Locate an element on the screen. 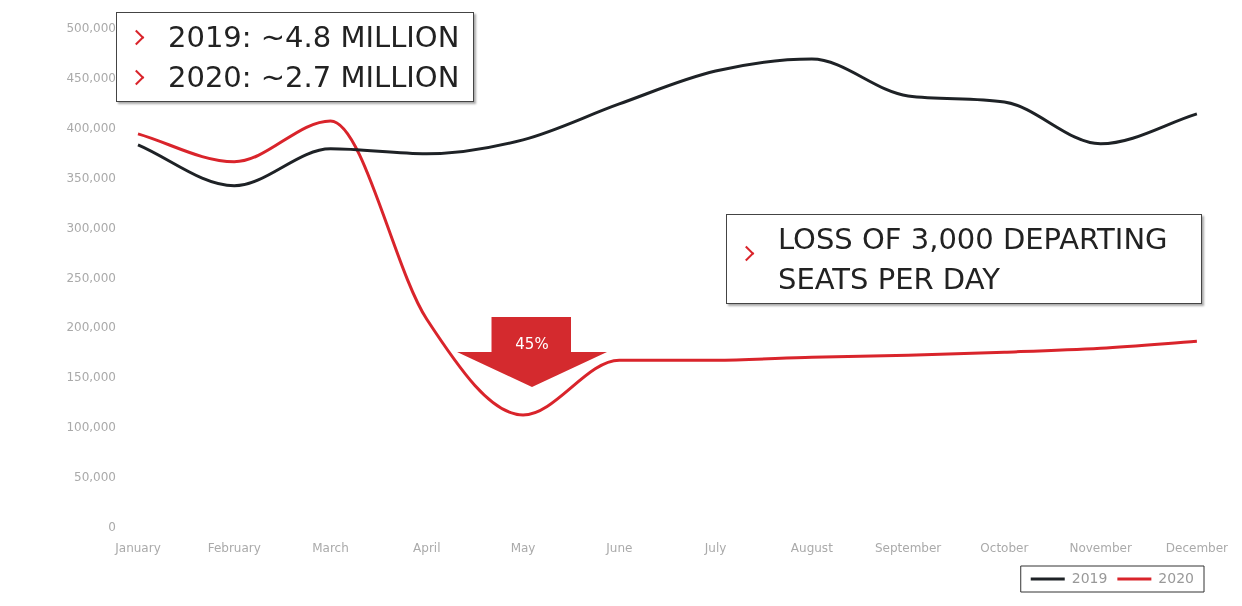 The width and height of the screenshot is (1242, 606). x-tick-label: December is located at coordinates (1197, 547).